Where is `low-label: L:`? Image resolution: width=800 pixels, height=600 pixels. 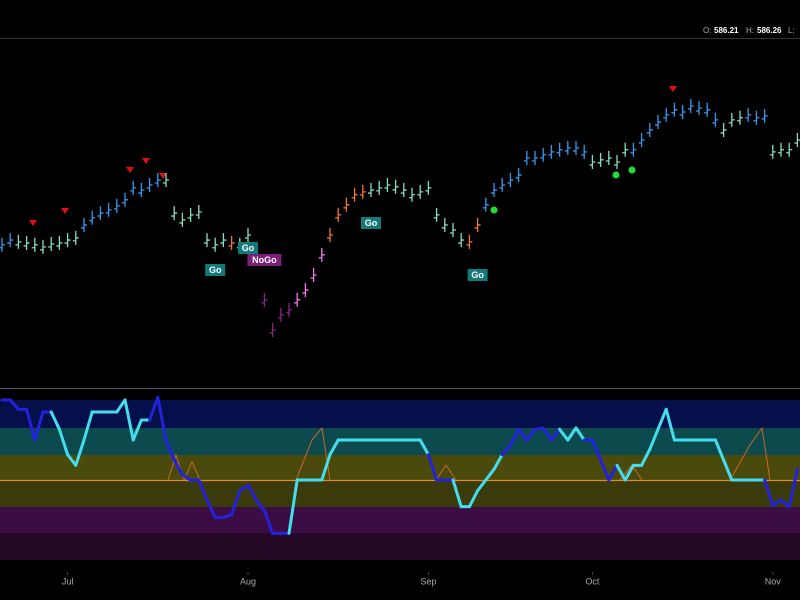
low-label: L: is located at coordinates (791, 30).